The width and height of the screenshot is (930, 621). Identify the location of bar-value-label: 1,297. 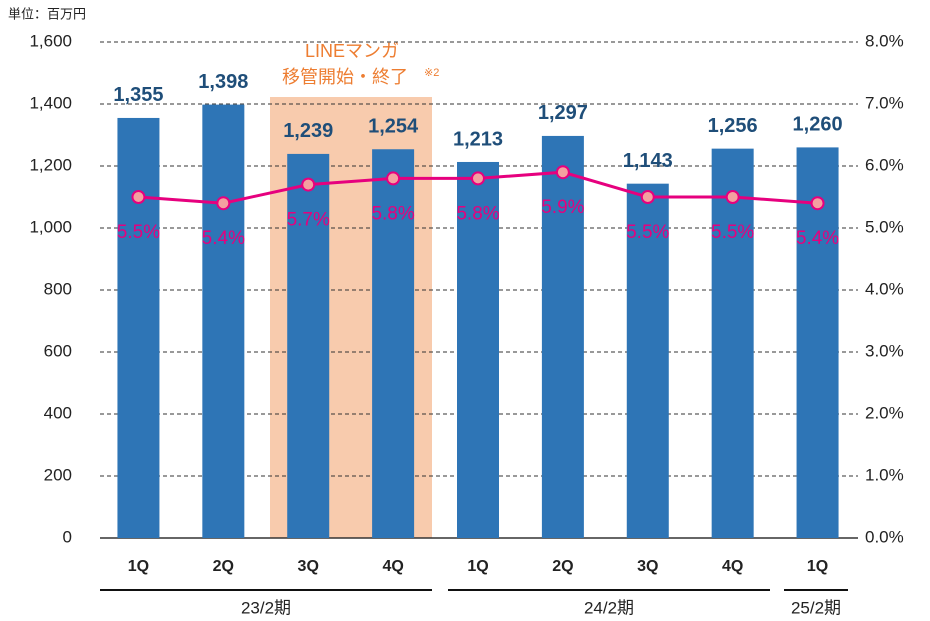
(563, 113).